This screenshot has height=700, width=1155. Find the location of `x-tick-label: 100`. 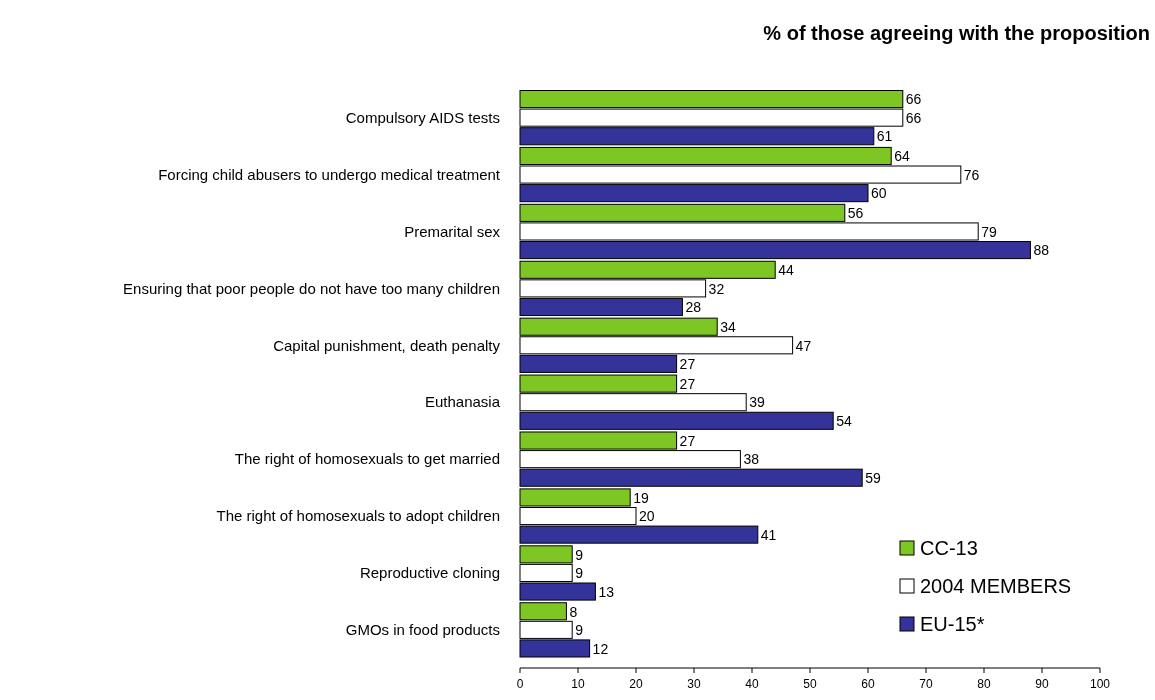

x-tick-label: 100 is located at coordinates (1100, 684).